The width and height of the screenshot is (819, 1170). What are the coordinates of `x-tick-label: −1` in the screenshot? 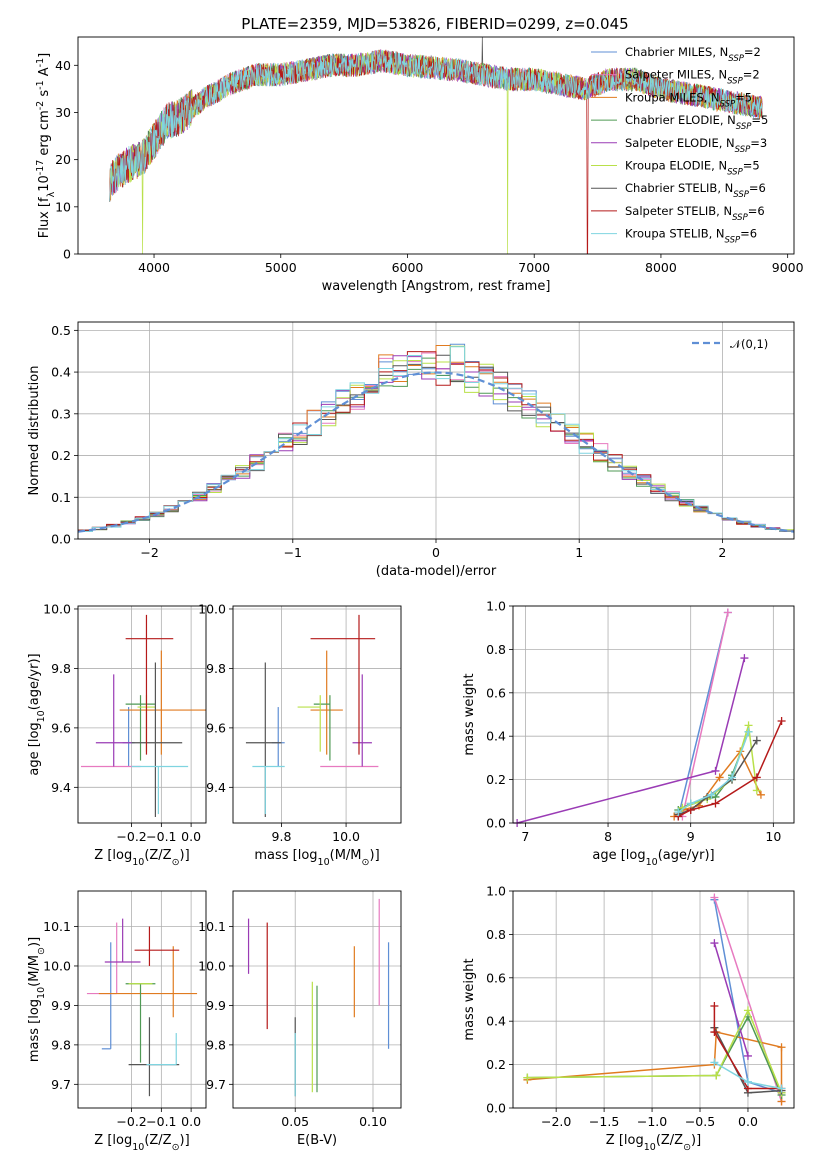 It's located at (293, 552).